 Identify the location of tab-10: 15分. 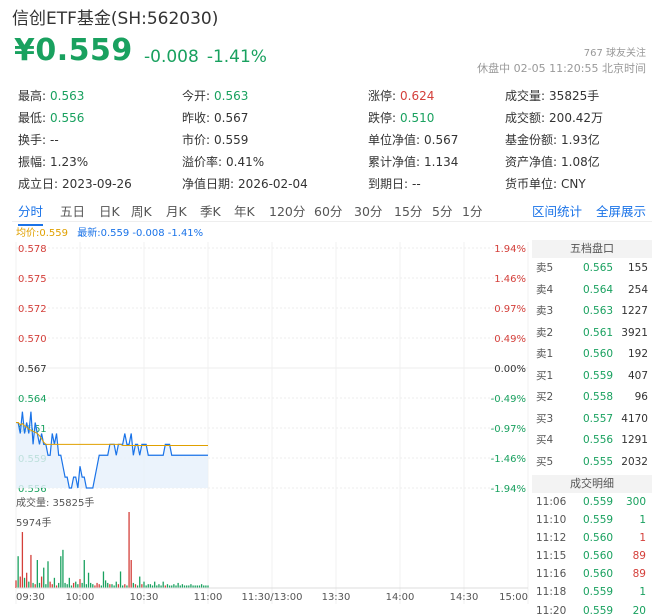
(408, 211).